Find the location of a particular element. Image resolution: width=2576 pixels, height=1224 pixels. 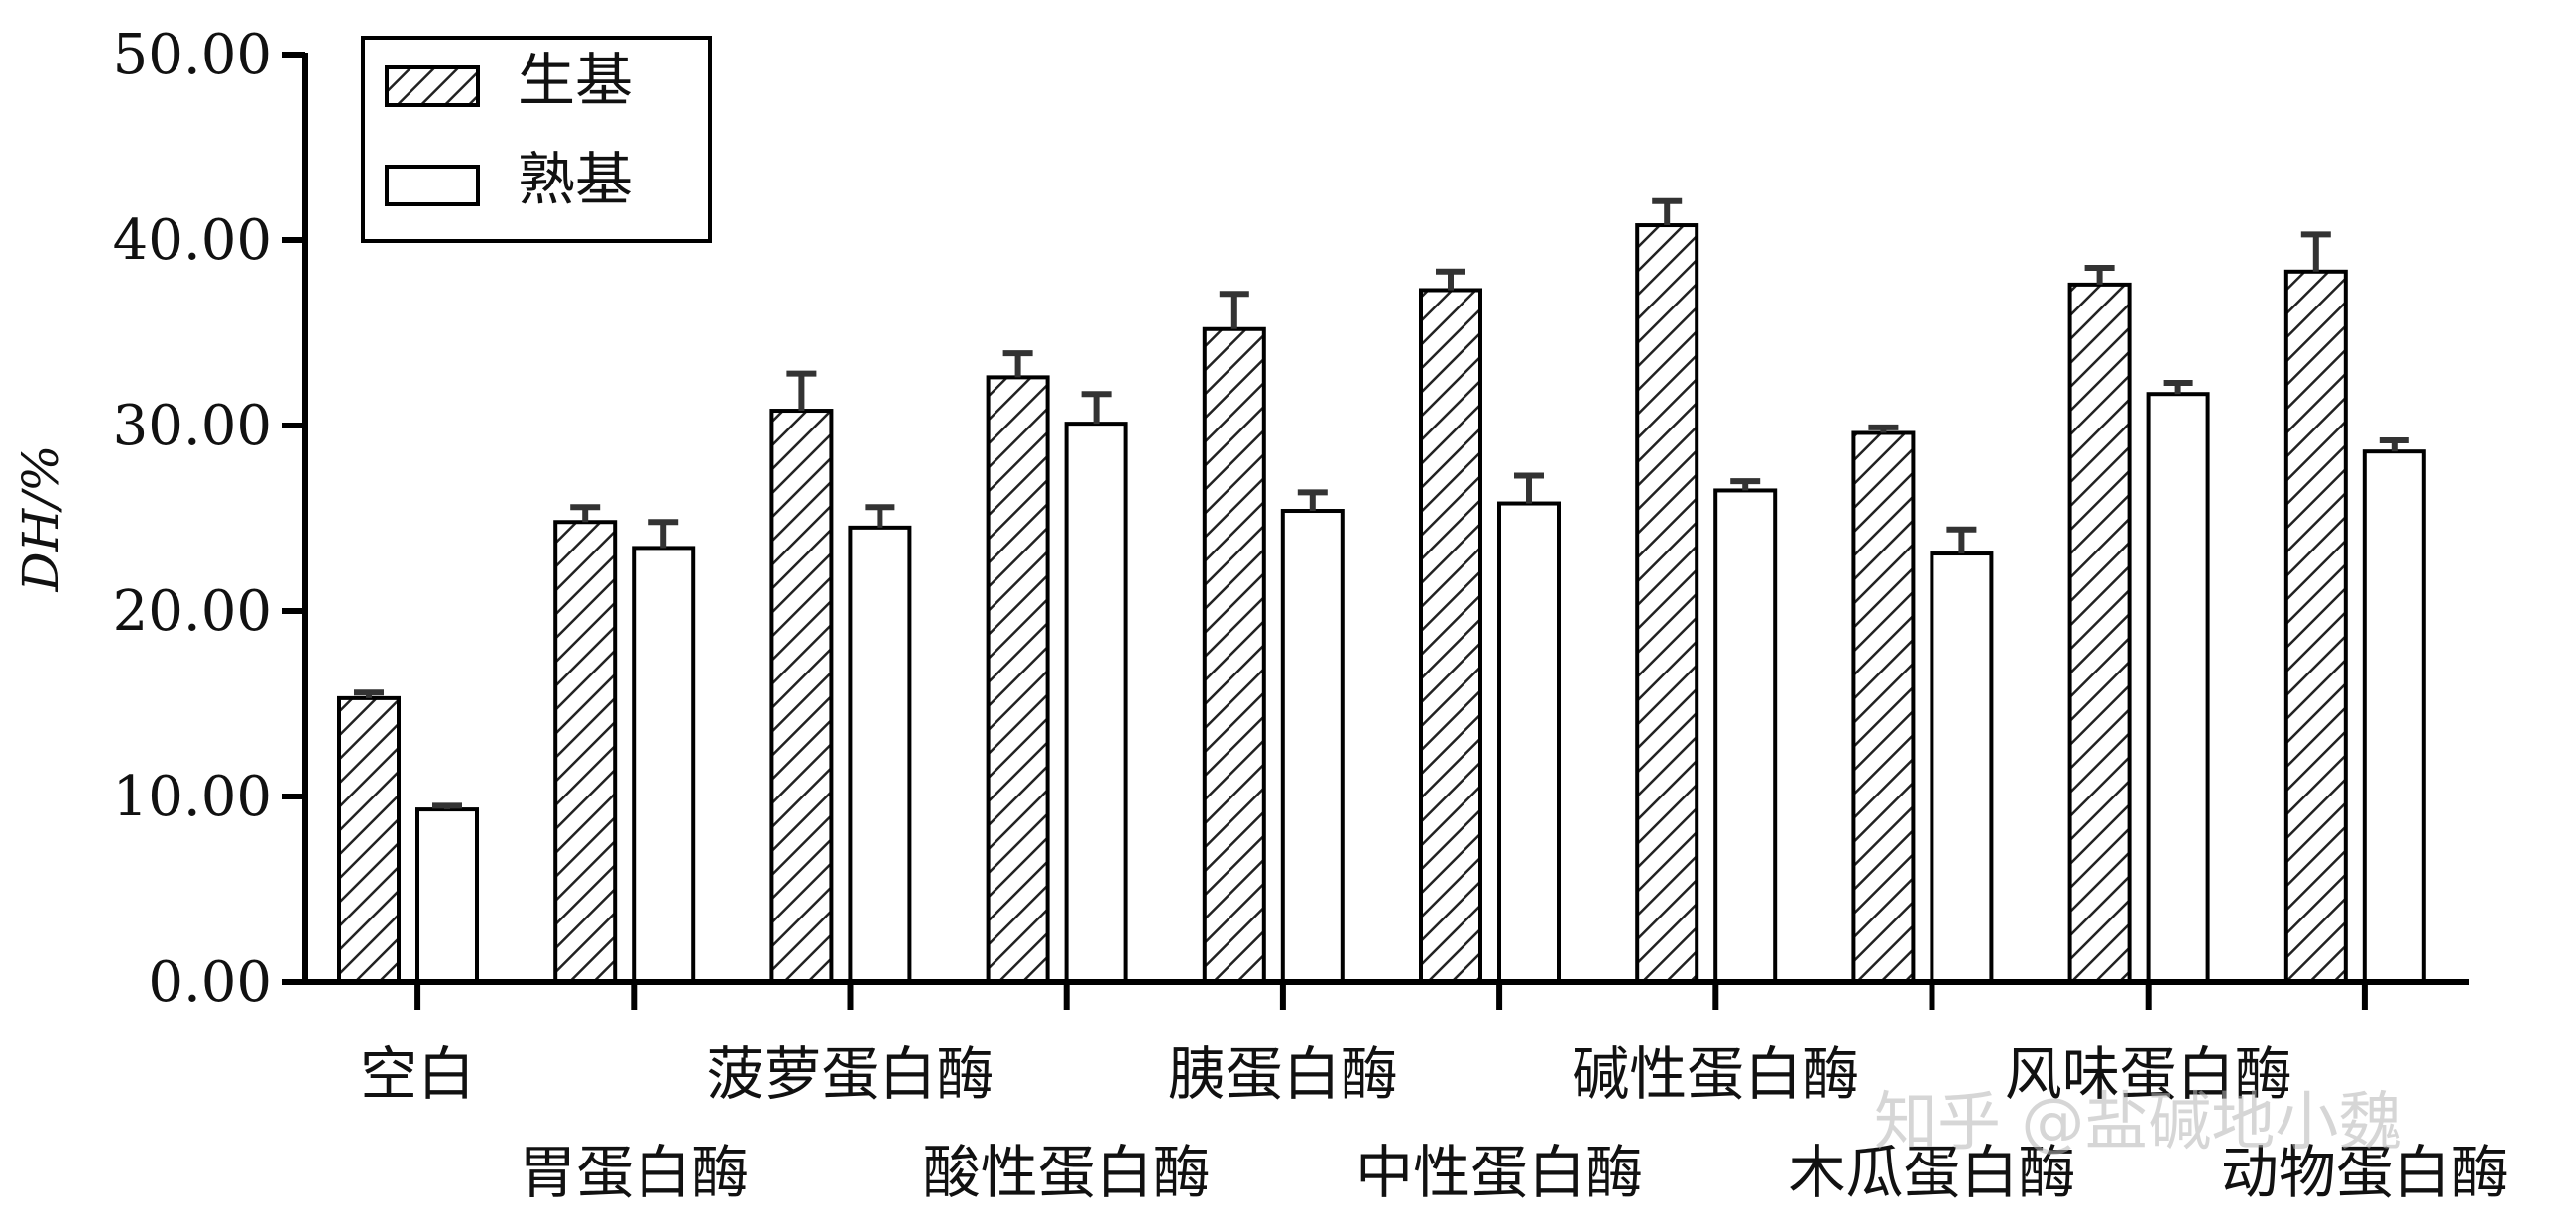

x-tick-label: 空白 is located at coordinates (417, 1074).